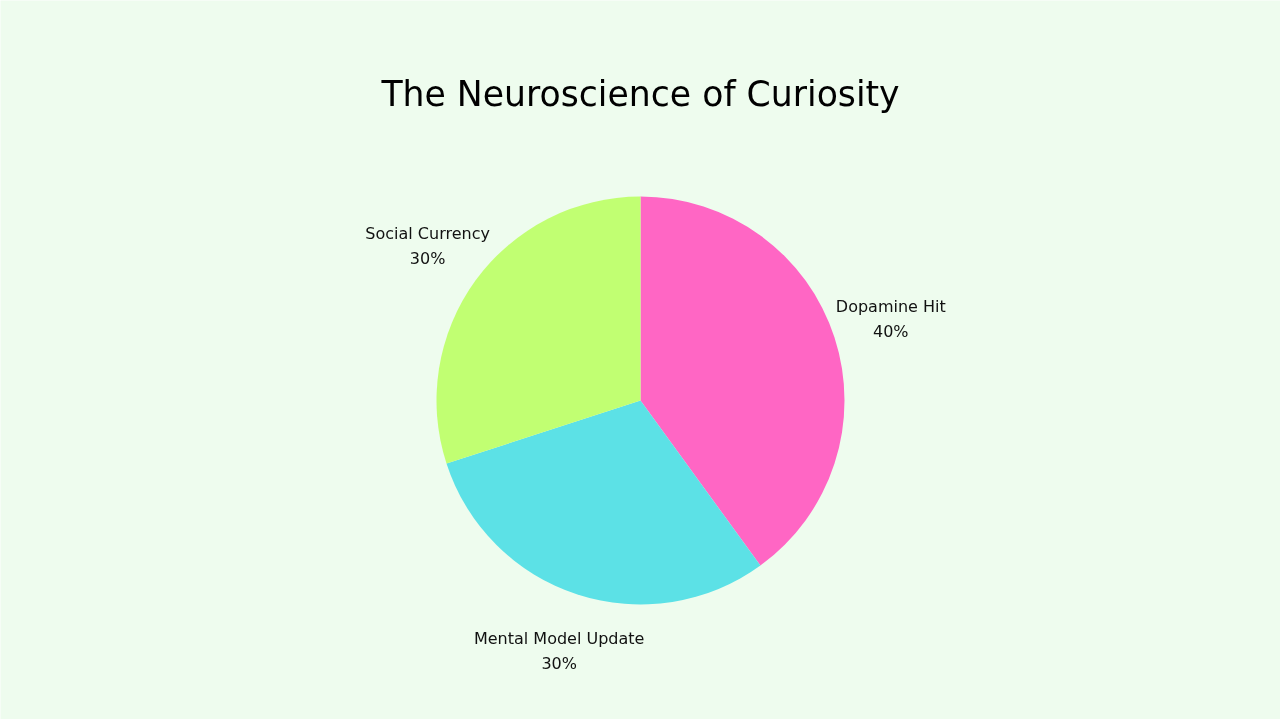 This screenshot has height=719, width=1280. What do you see at coordinates (640, 93) in the screenshot?
I see `chart-title: The Neuroscience of Curiosity` at bounding box center [640, 93].